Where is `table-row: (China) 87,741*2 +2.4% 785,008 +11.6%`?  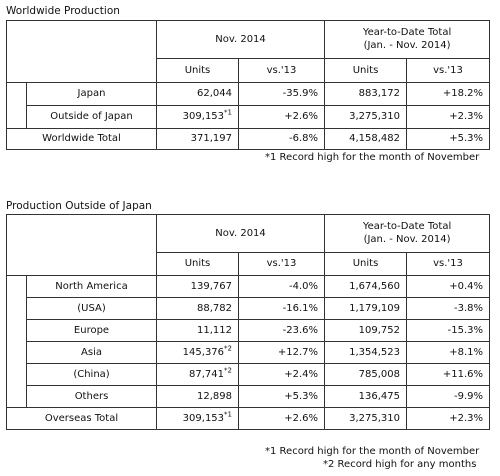 table-row: (China) 87,741*2 +2.4% 785,008 +11.6% is located at coordinates (248, 374).